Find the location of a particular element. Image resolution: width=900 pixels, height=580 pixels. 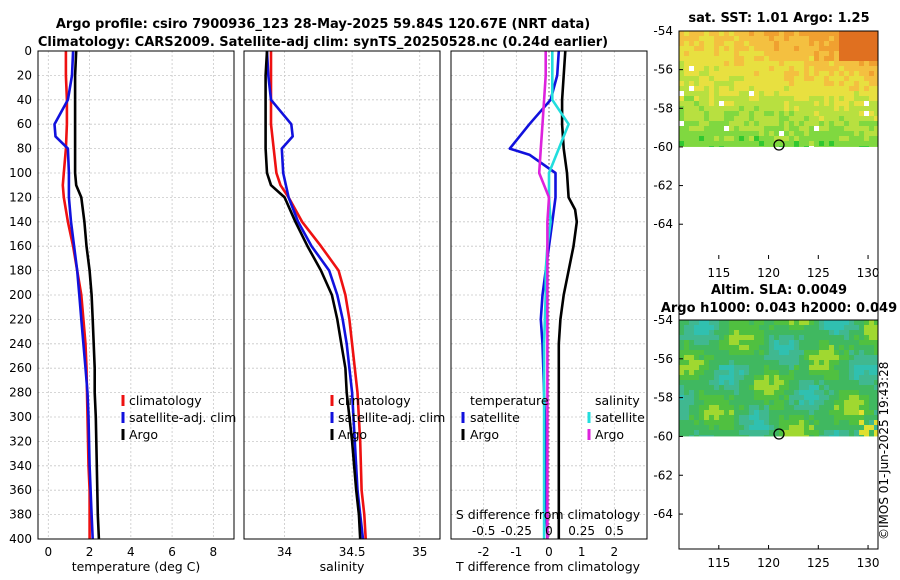

y-tick-label: 100 is located at coordinates (20, 173).